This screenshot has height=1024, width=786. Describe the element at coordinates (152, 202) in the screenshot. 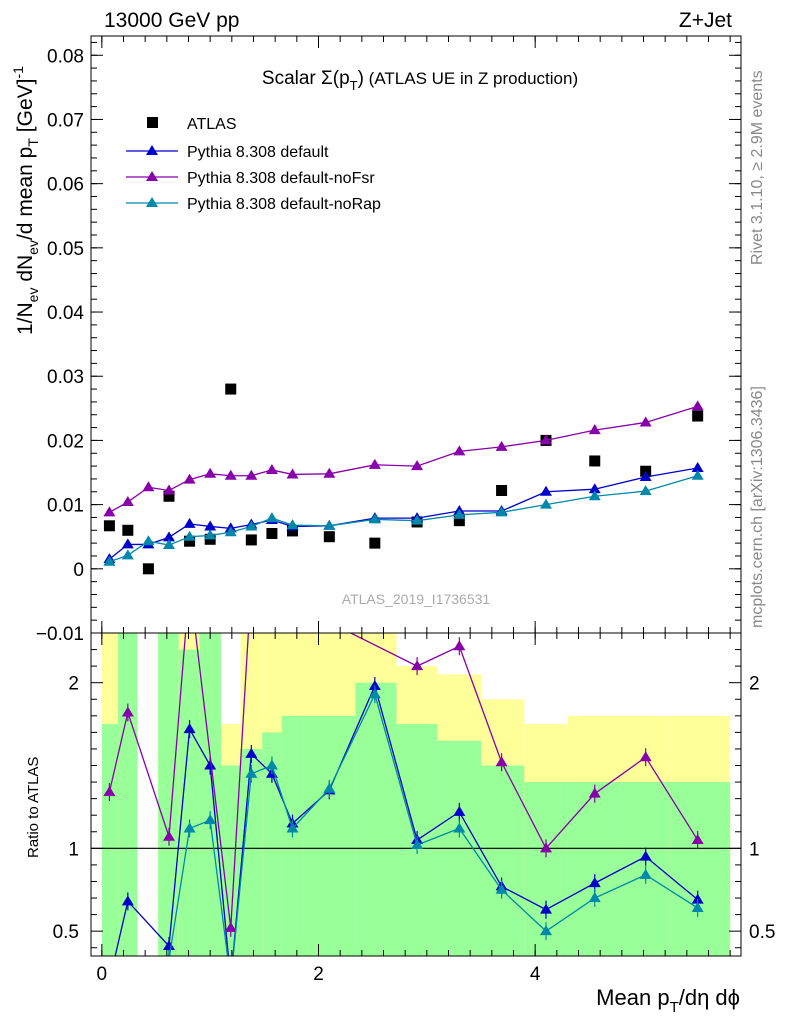

I see `legend-marker-norap` at that location.